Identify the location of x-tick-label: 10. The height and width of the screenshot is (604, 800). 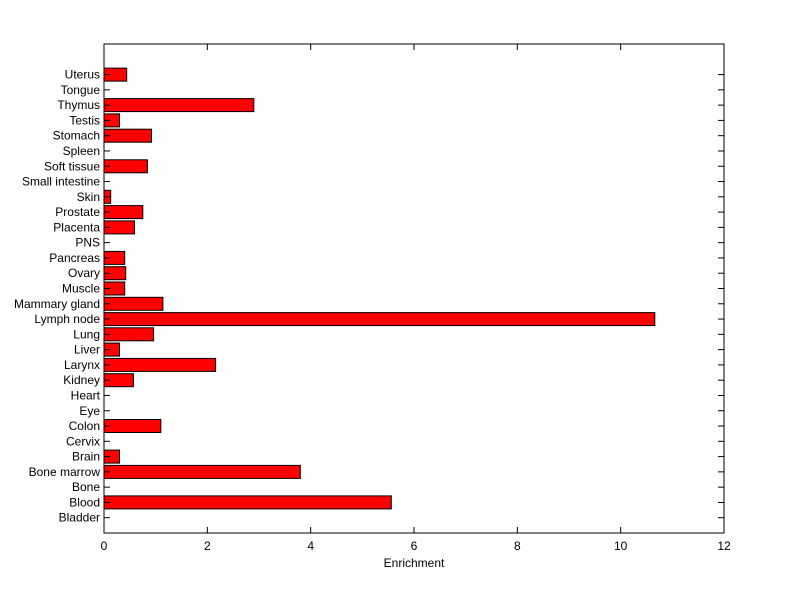
(621, 546).